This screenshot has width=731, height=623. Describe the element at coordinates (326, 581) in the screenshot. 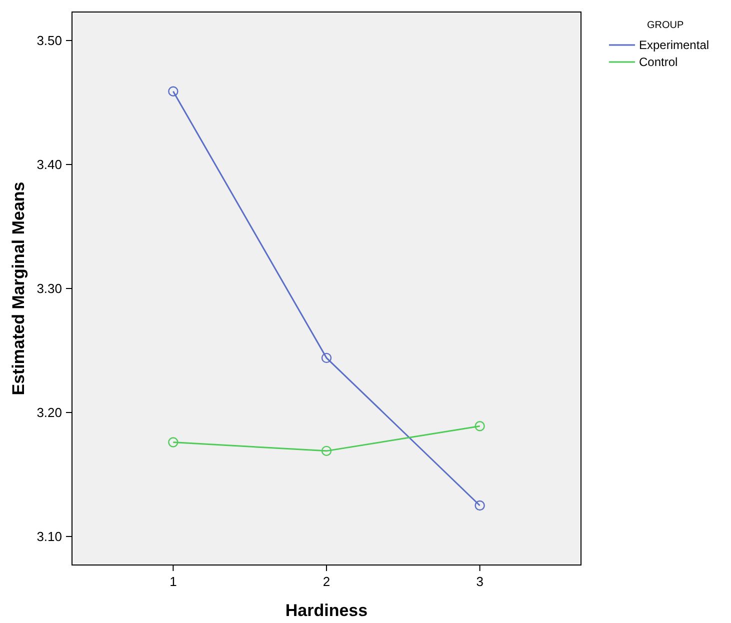

I see `x-tick-label: 2` at that location.